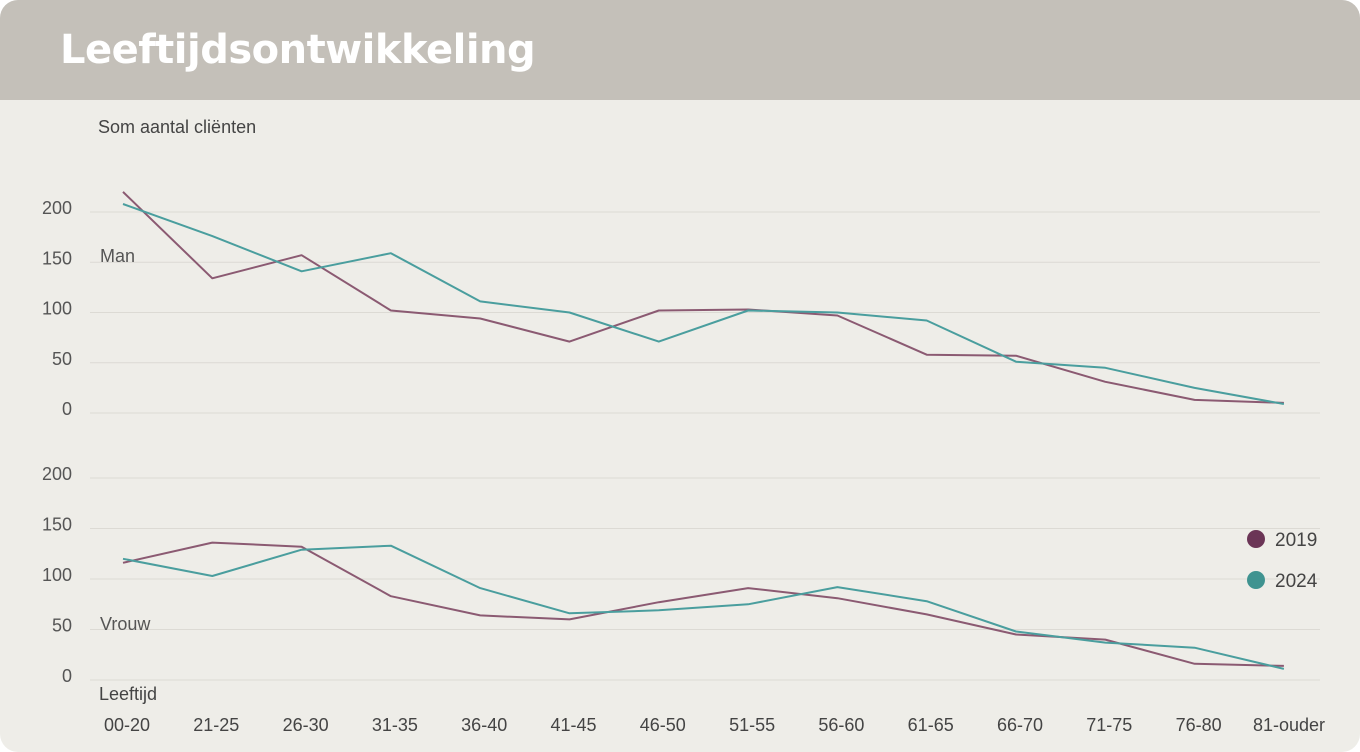  I want to click on legend-marker-2019, so click(1256, 539).